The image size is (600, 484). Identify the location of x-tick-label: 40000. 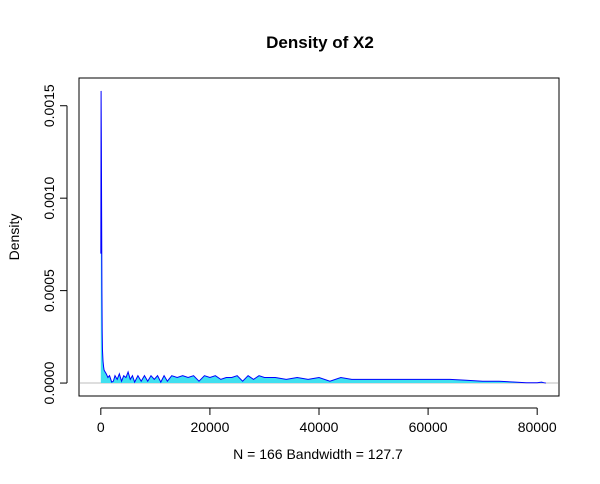
(319, 427).